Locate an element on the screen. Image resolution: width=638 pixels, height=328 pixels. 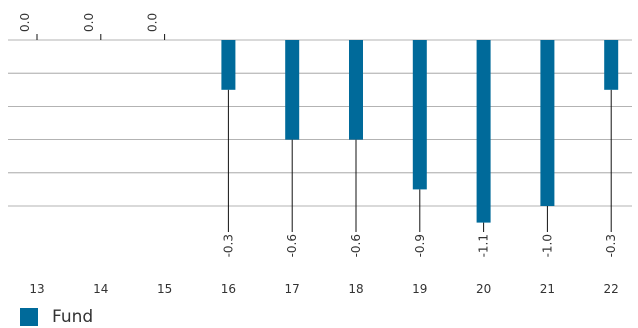
legend: Fund is located at coordinates (56, 317).